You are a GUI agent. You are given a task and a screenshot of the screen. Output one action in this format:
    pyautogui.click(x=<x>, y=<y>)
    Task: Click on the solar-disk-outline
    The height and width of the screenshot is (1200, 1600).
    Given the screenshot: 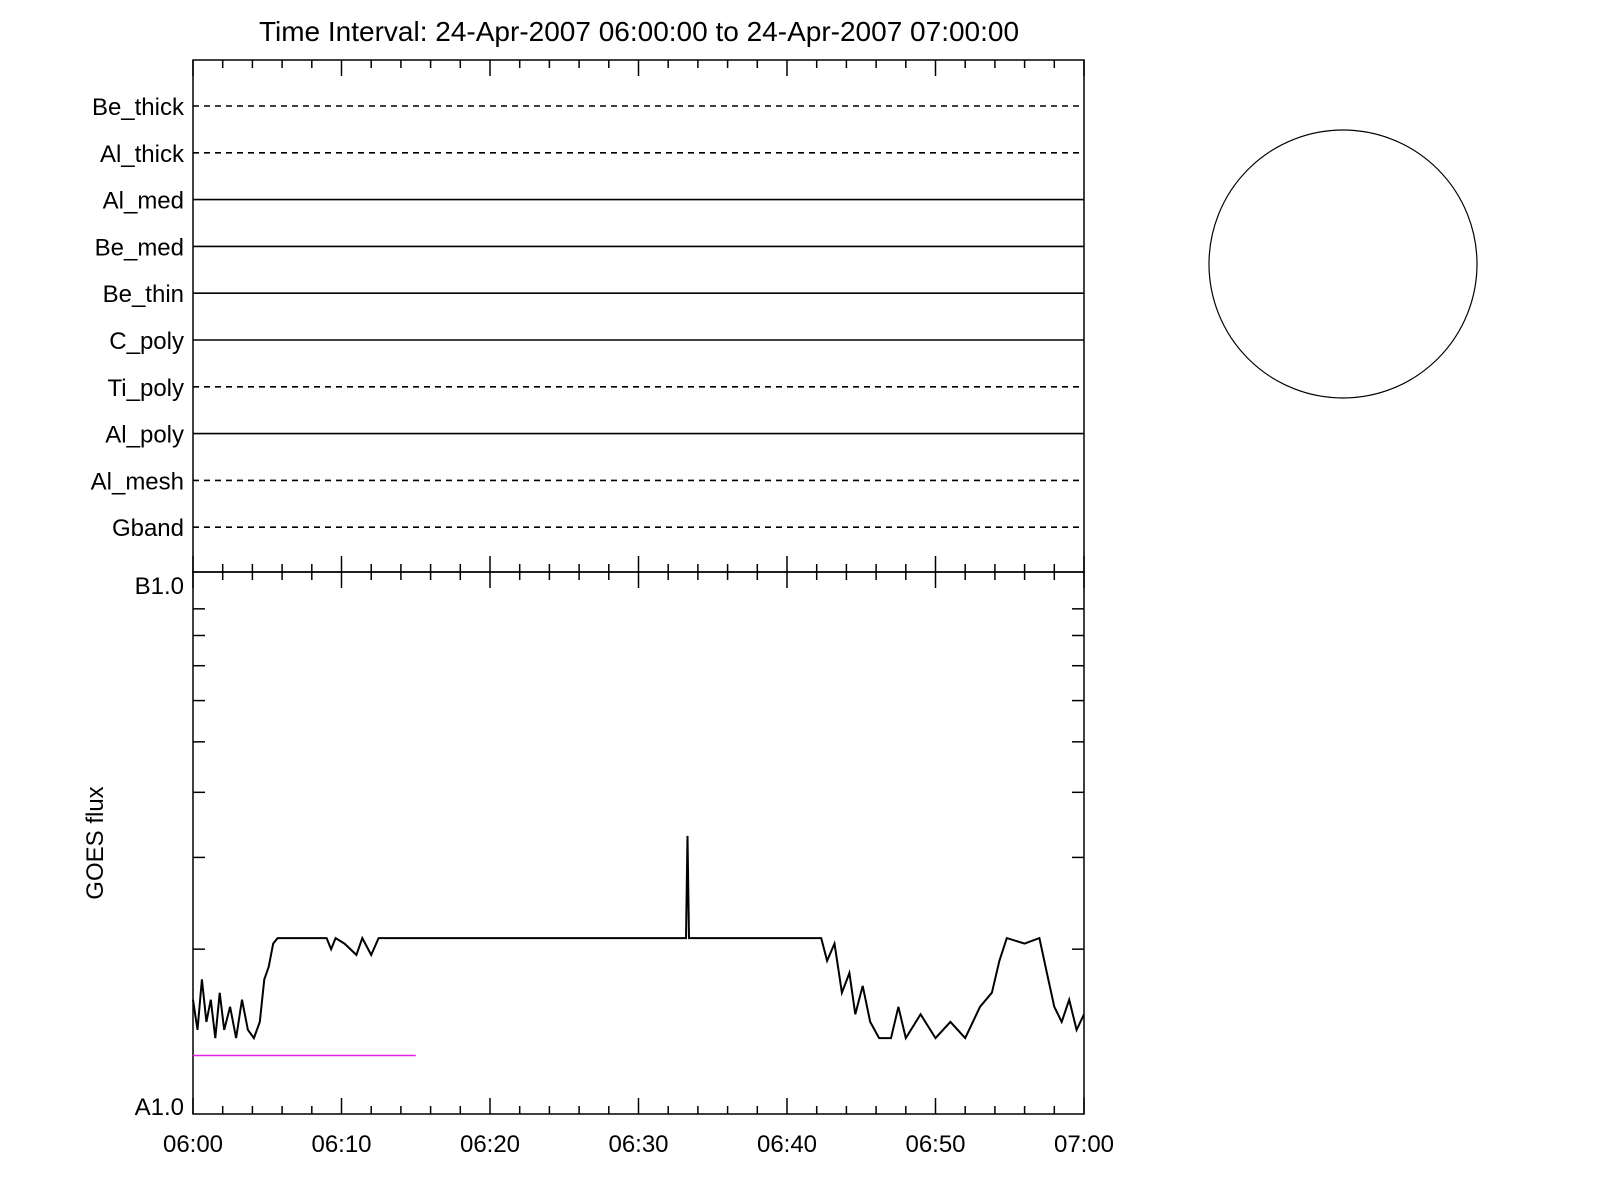 What is the action you would take?
    pyautogui.click(x=1343, y=264)
    